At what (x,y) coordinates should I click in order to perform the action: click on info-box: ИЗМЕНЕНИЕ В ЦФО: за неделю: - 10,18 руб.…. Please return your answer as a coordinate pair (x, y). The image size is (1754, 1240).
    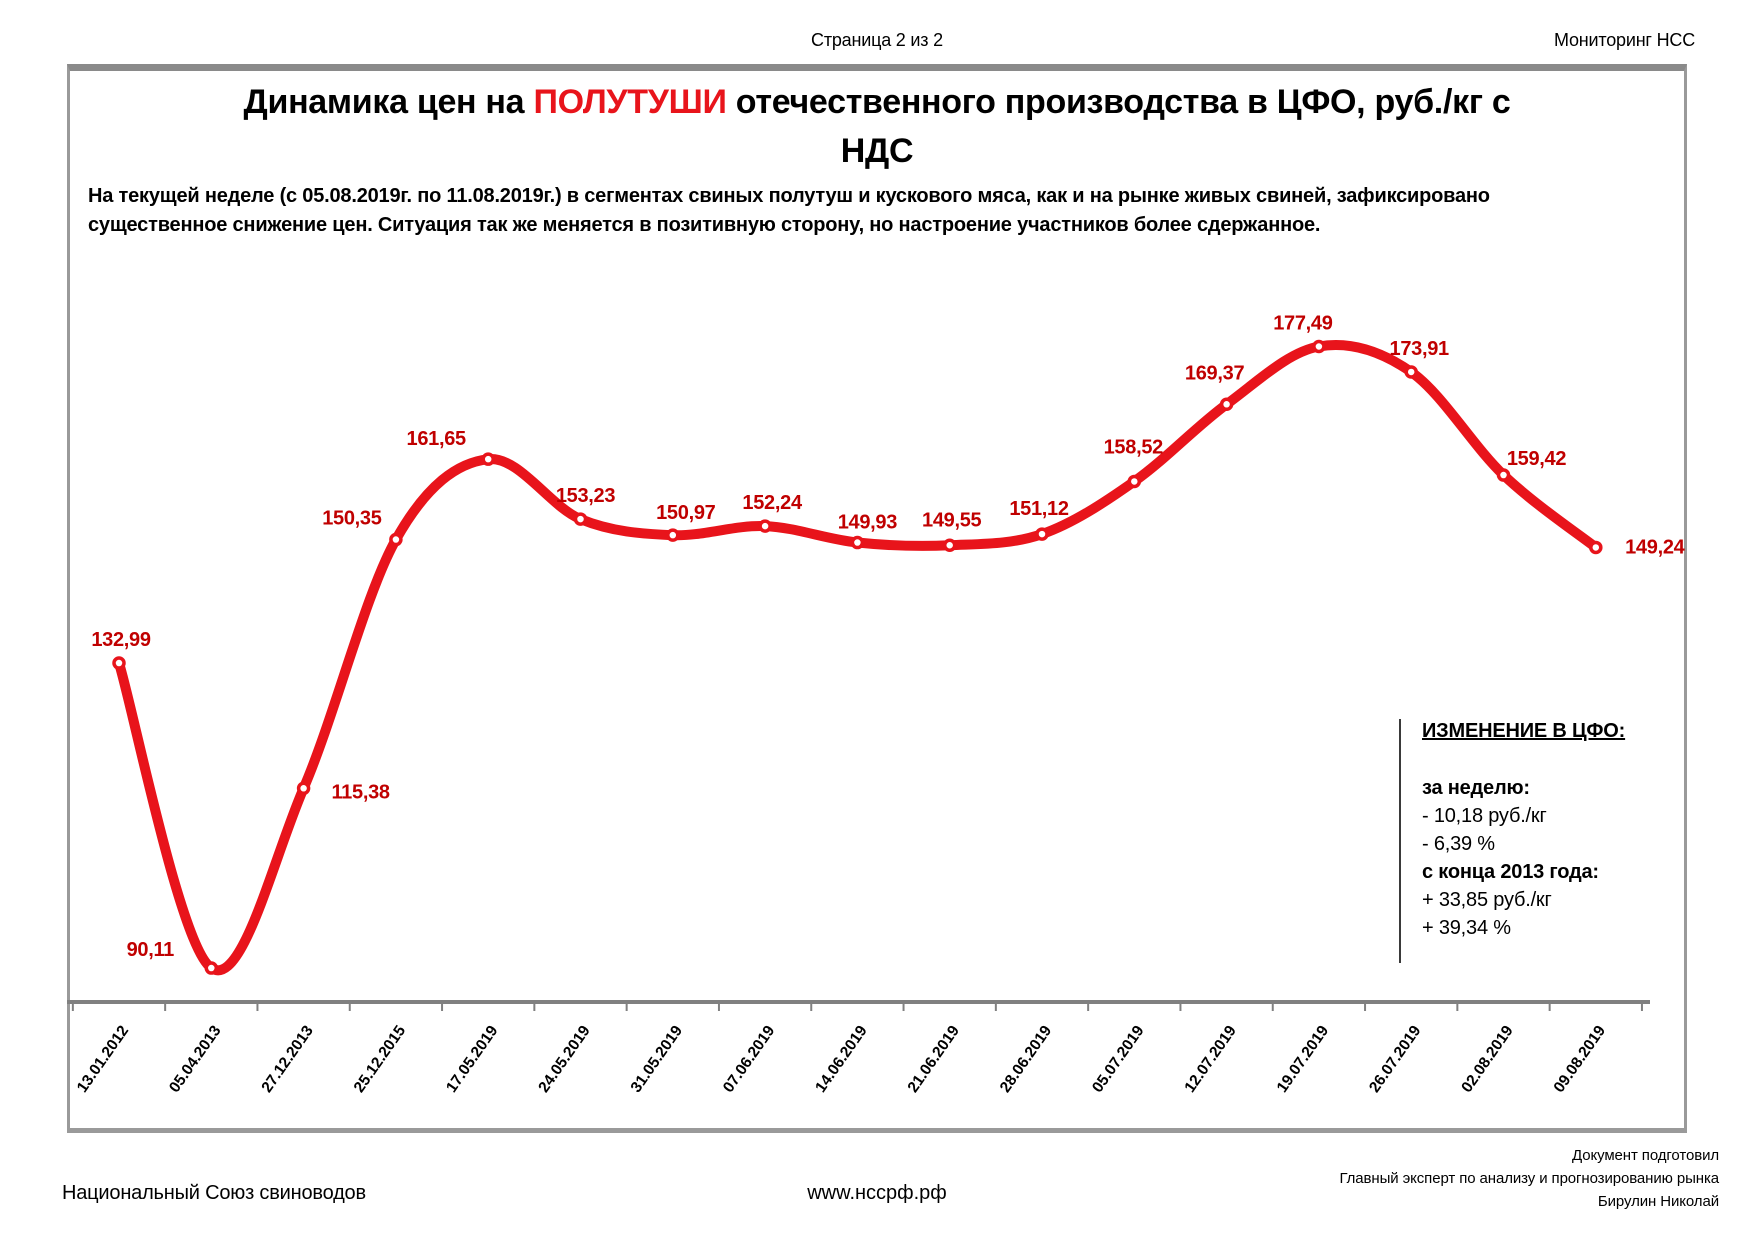
    Looking at the image, I should click on (1523, 831).